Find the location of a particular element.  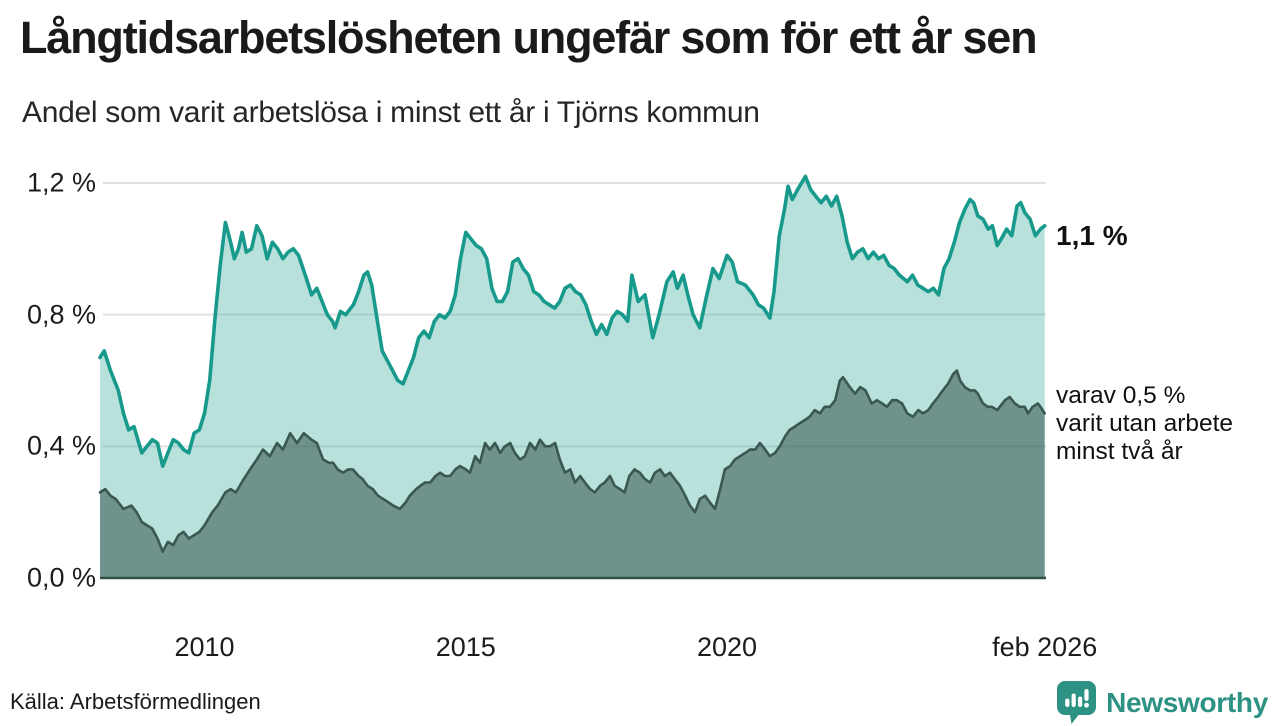

annotation-line-2: varit utan arbete is located at coordinates (1145, 423).